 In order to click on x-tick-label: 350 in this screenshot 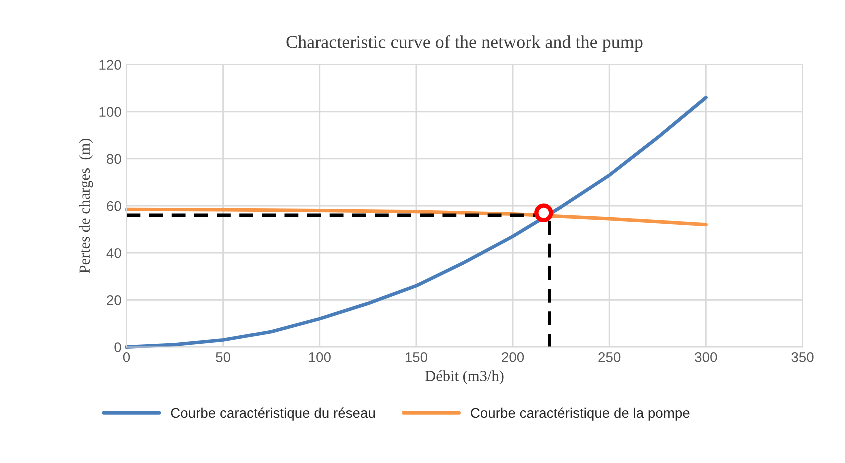, I will do `click(803, 357)`.